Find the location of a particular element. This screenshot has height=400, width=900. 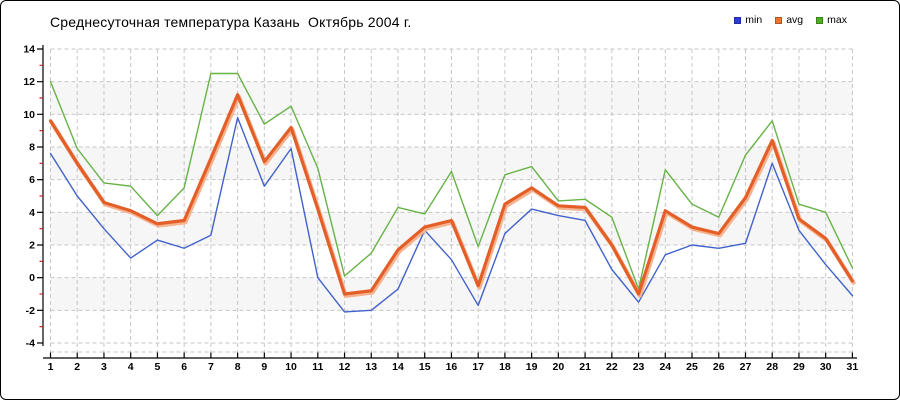

x-tick-label: 7 is located at coordinates (211, 367).